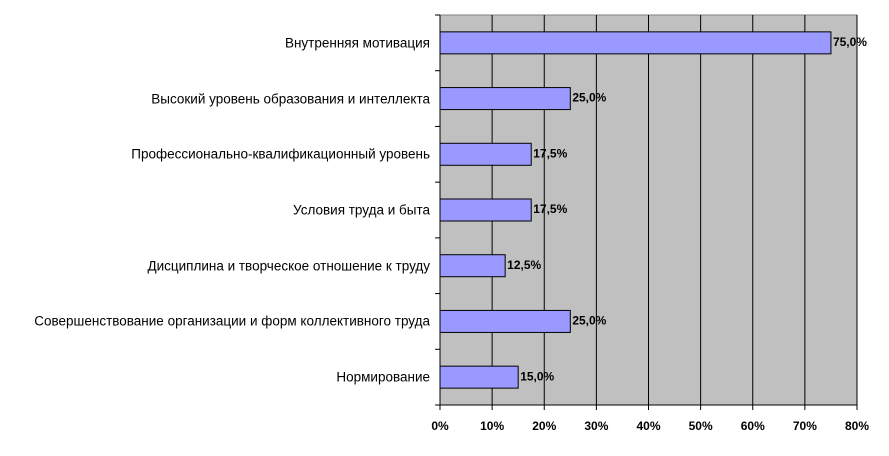 This screenshot has height=456, width=889. What do you see at coordinates (648, 426) in the screenshot?
I see `x-tick-label: 40%` at bounding box center [648, 426].